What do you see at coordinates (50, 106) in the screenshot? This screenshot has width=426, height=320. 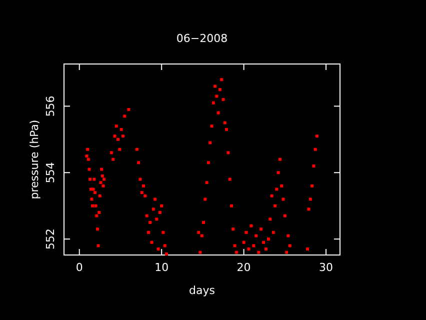 I see `y-tick-label: 556` at bounding box center [50, 106].